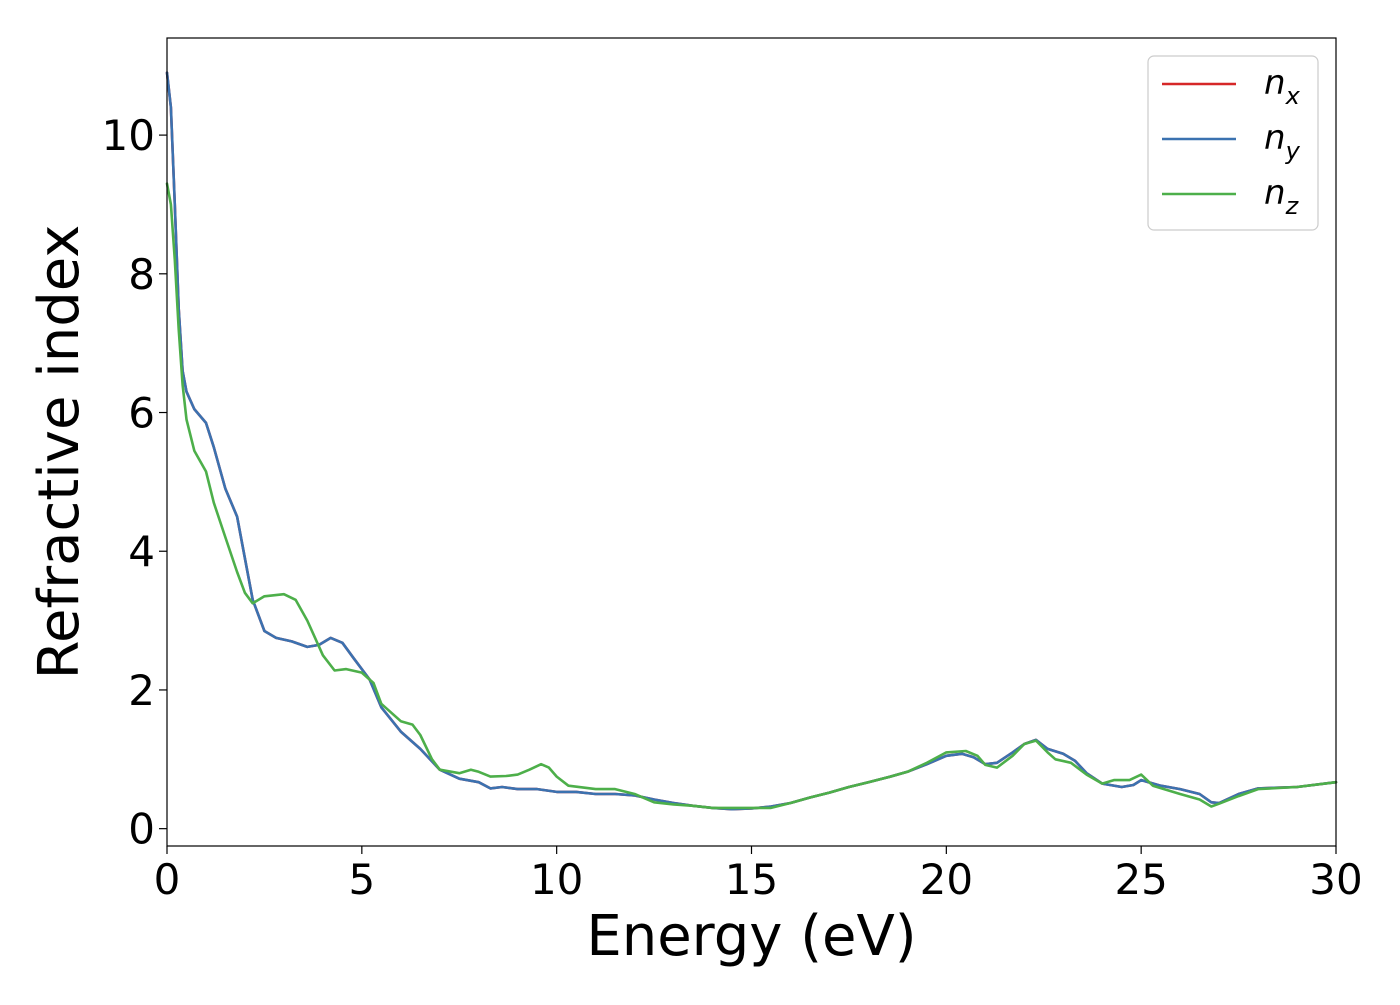  Describe the element at coordinates (361, 879) in the screenshot. I see `x-tick-label: 5` at that location.